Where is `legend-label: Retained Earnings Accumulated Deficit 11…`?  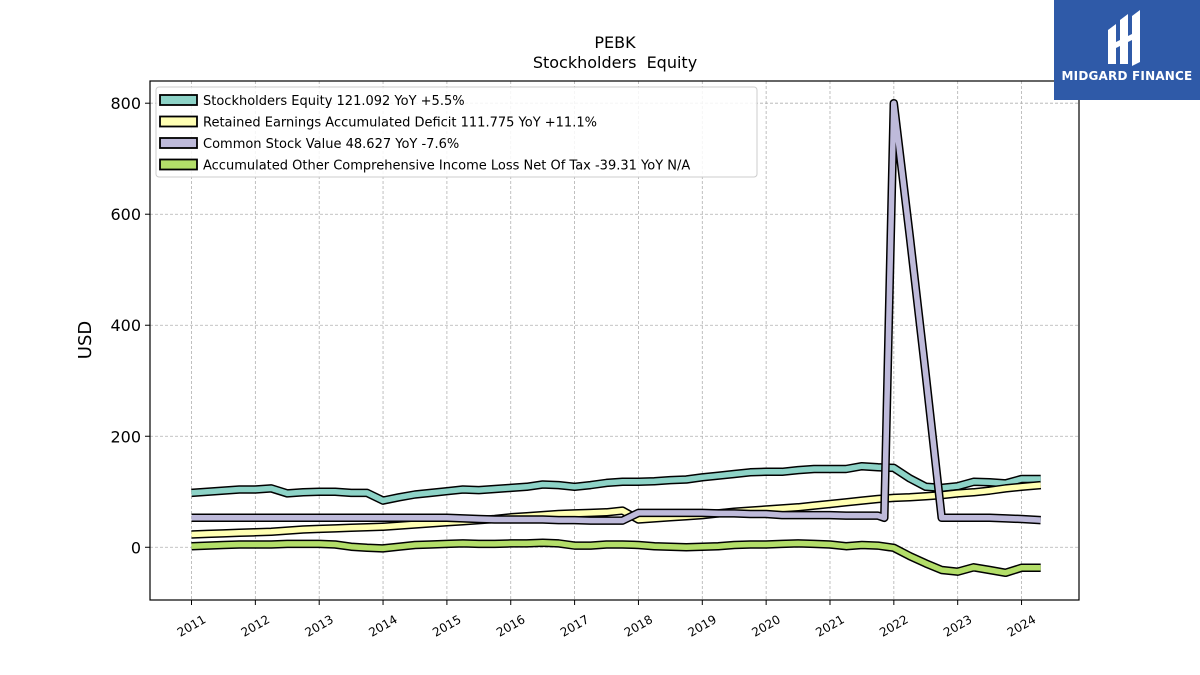
legend-label: Retained Earnings Accumulated Deficit 11… is located at coordinates (400, 123).